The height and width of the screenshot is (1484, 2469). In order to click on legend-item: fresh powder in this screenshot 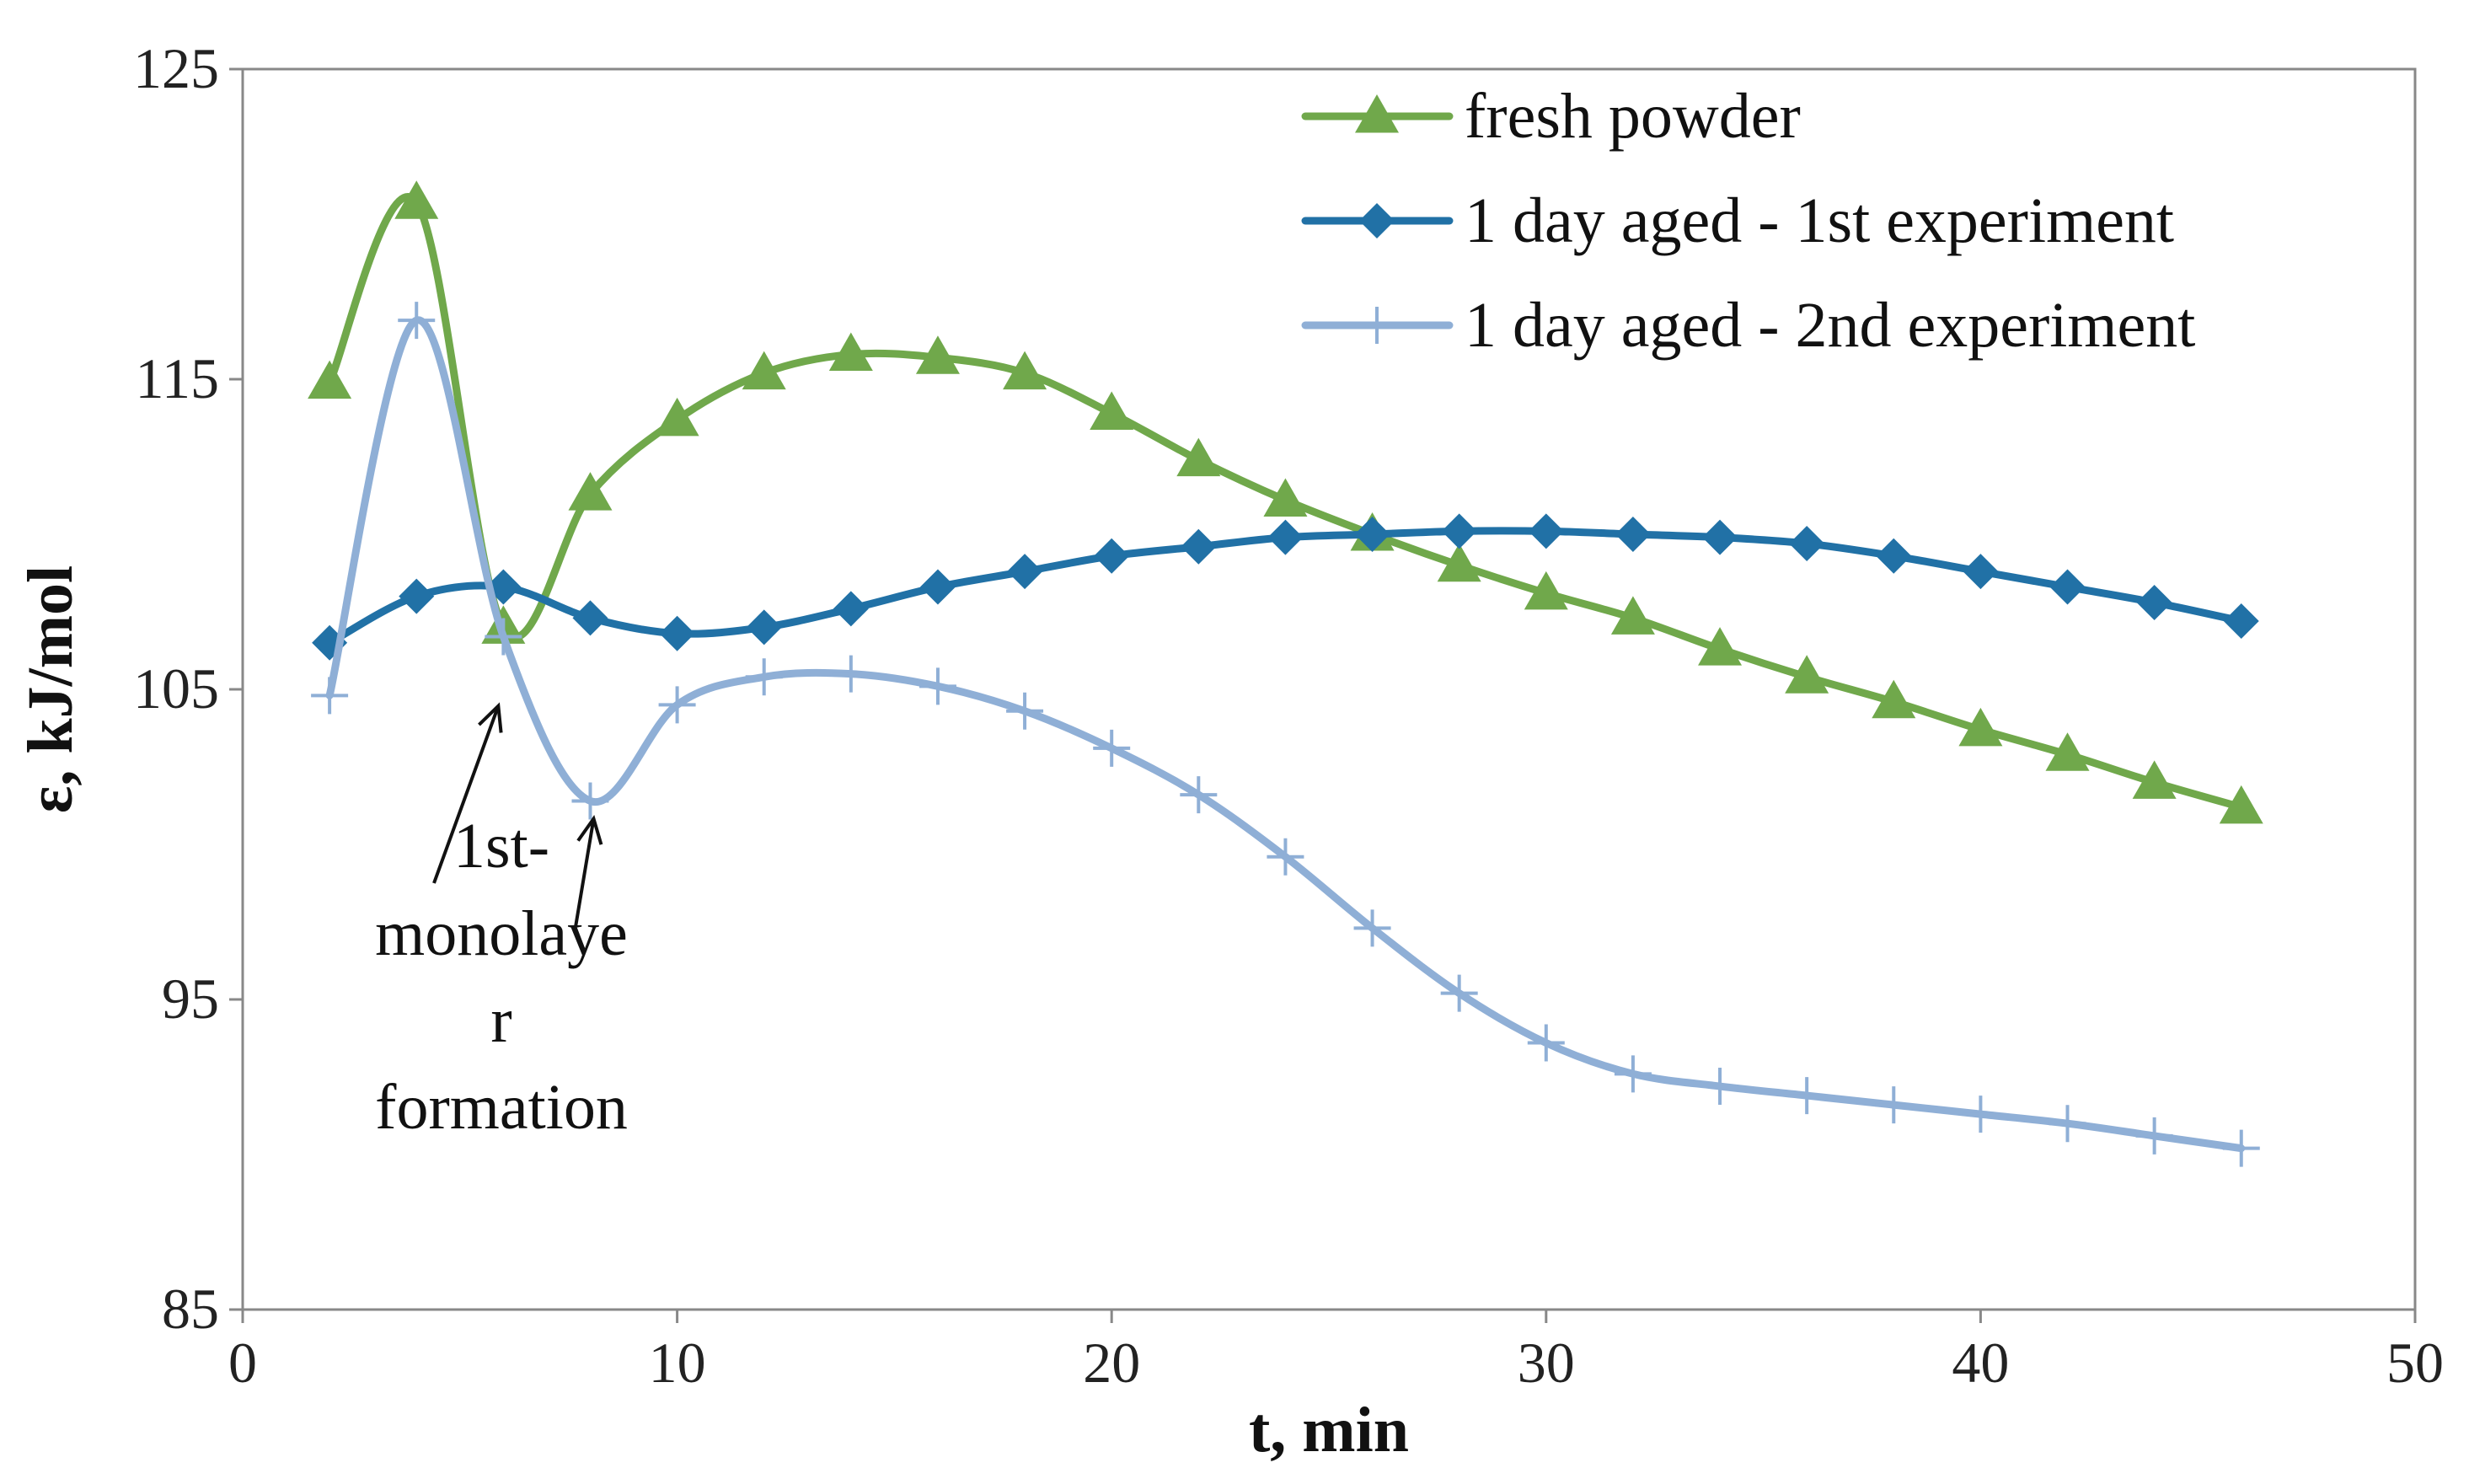, I will do `click(1551, 117)`.